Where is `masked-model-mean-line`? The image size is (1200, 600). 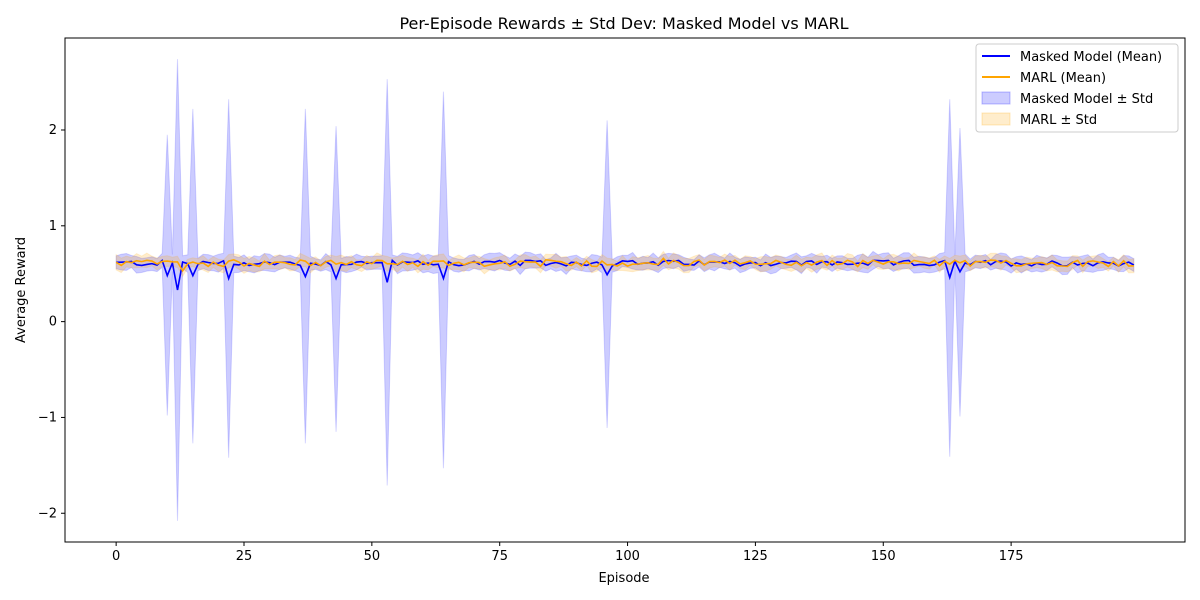
masked-model-mean-line is located at coordinates (625, 274).